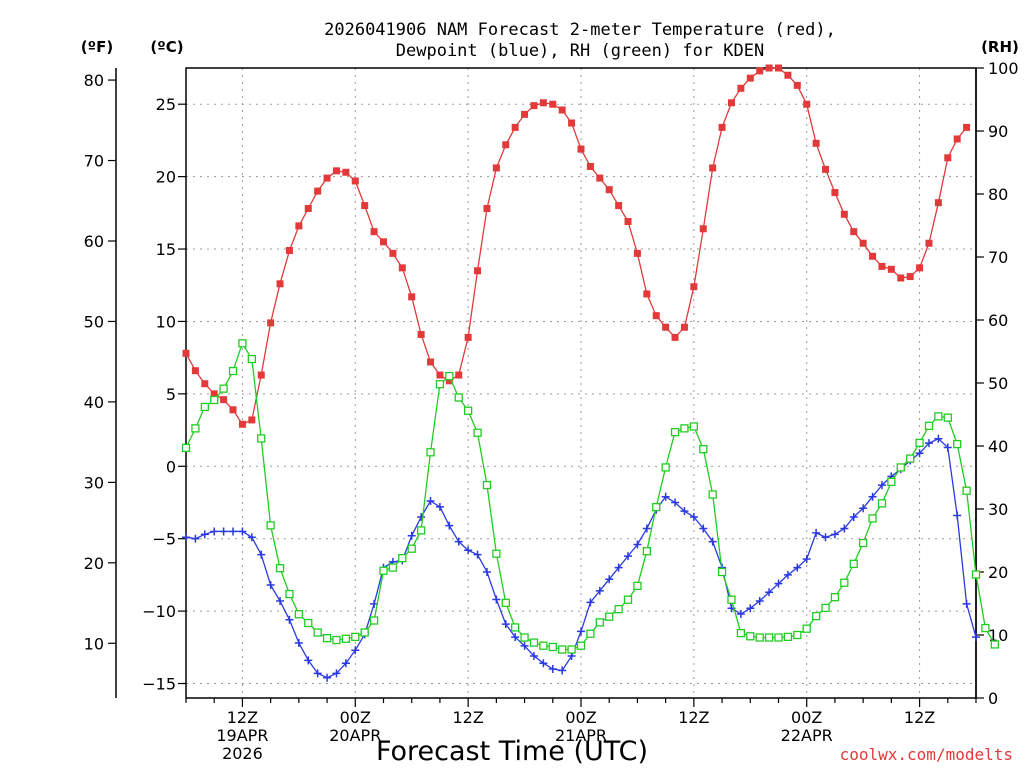  What do you see at coordinates (580, 51) in the screenshot?
I see `title-line-2: Dewpoint (blue), RH (green) for KDEN` at bounding box center [580, 51].